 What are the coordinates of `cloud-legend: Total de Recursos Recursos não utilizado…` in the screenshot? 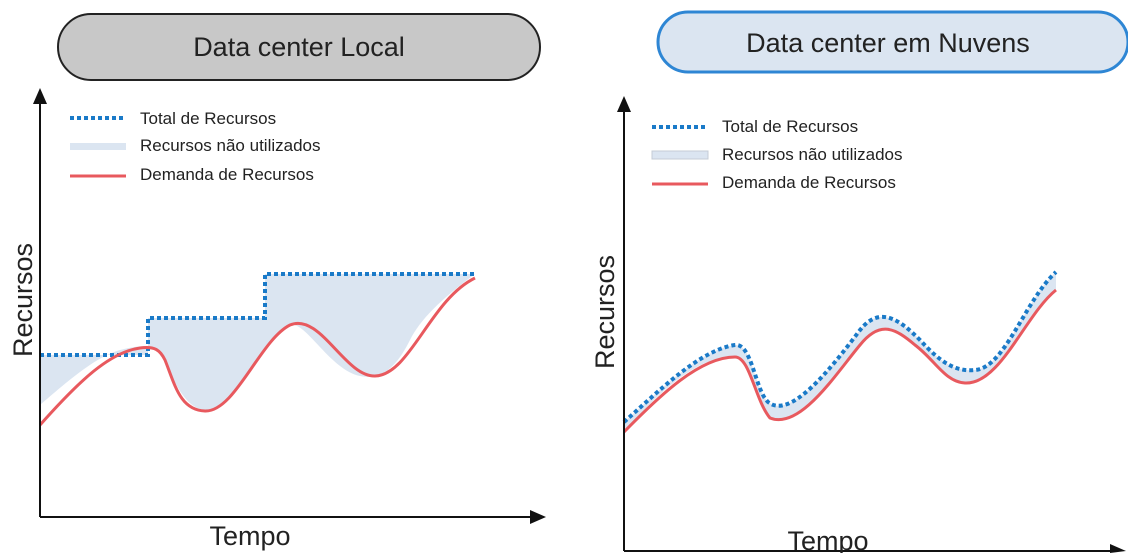 It's located at (776, 154).